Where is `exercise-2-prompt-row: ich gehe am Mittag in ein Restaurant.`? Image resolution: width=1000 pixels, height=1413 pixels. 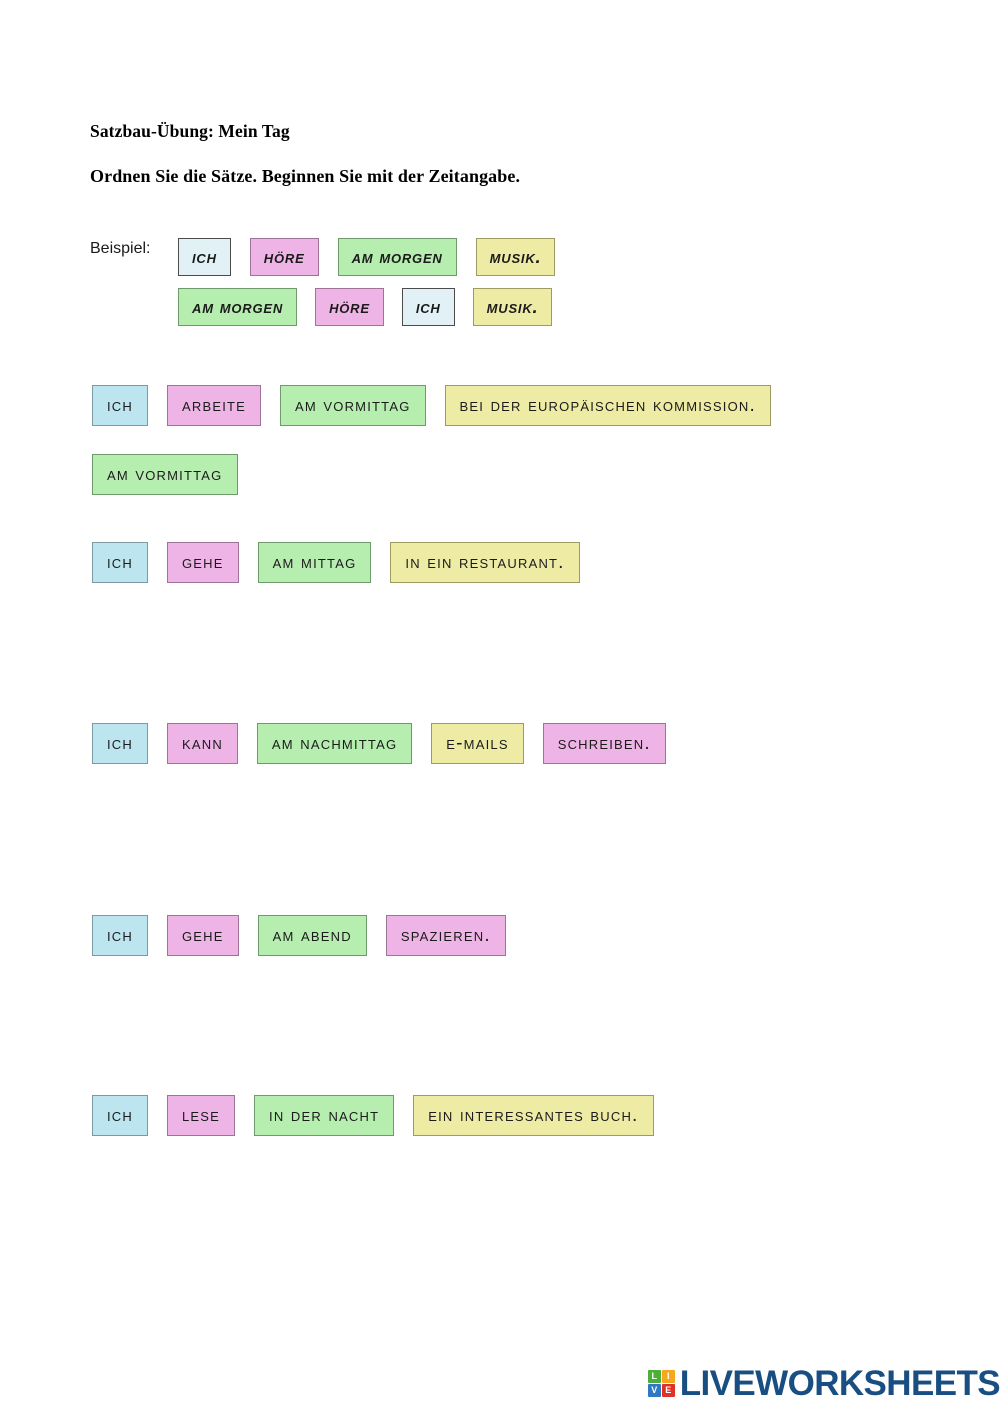 exercise-2-prompt-row: ich gehe am Mittag in ein Restaurant. is located at coordinates (336, 562).